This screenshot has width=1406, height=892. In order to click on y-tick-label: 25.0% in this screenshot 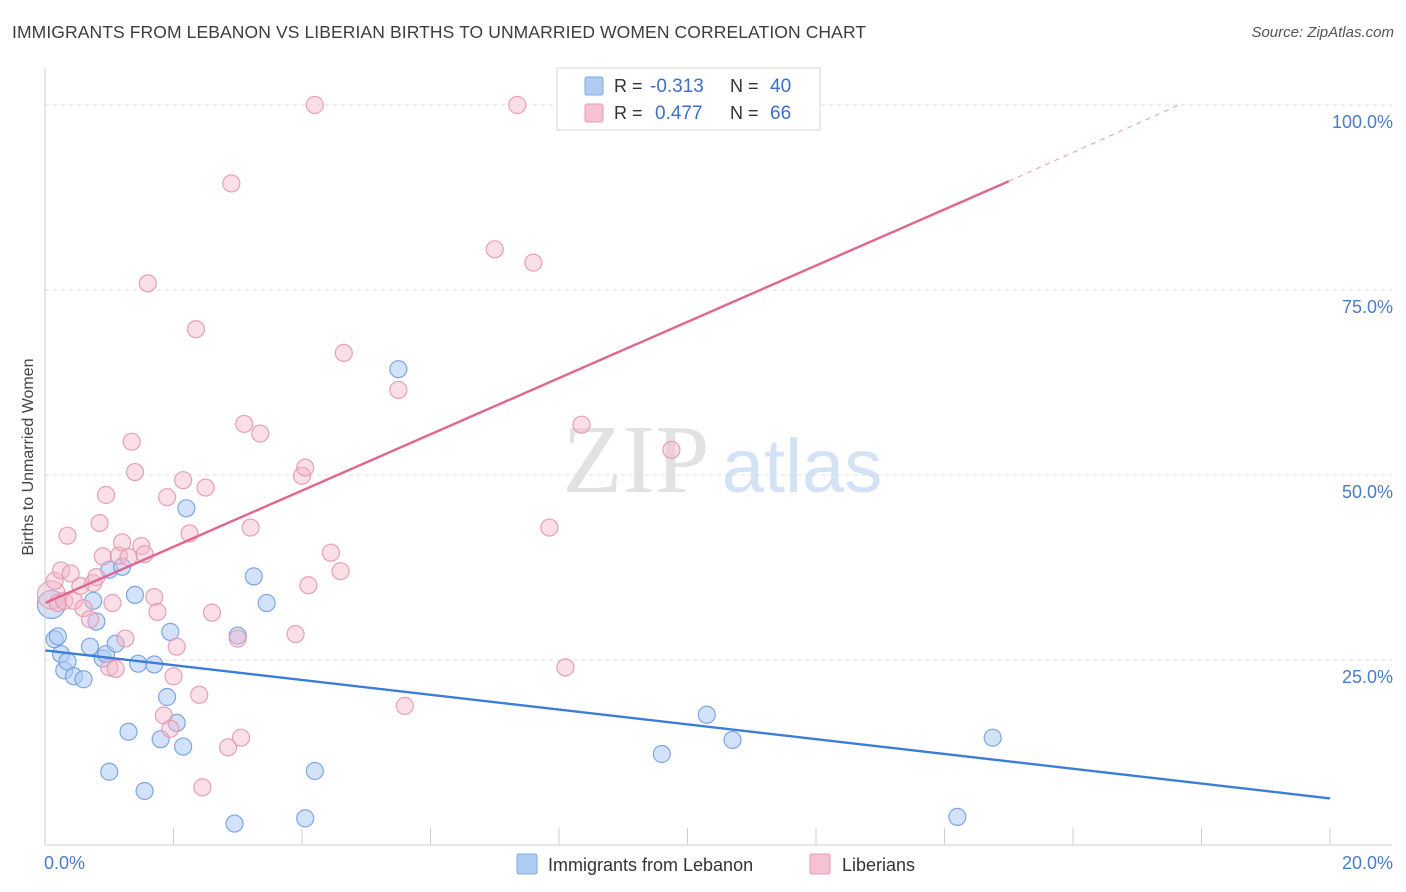, I will do `click(1367, 677)`.